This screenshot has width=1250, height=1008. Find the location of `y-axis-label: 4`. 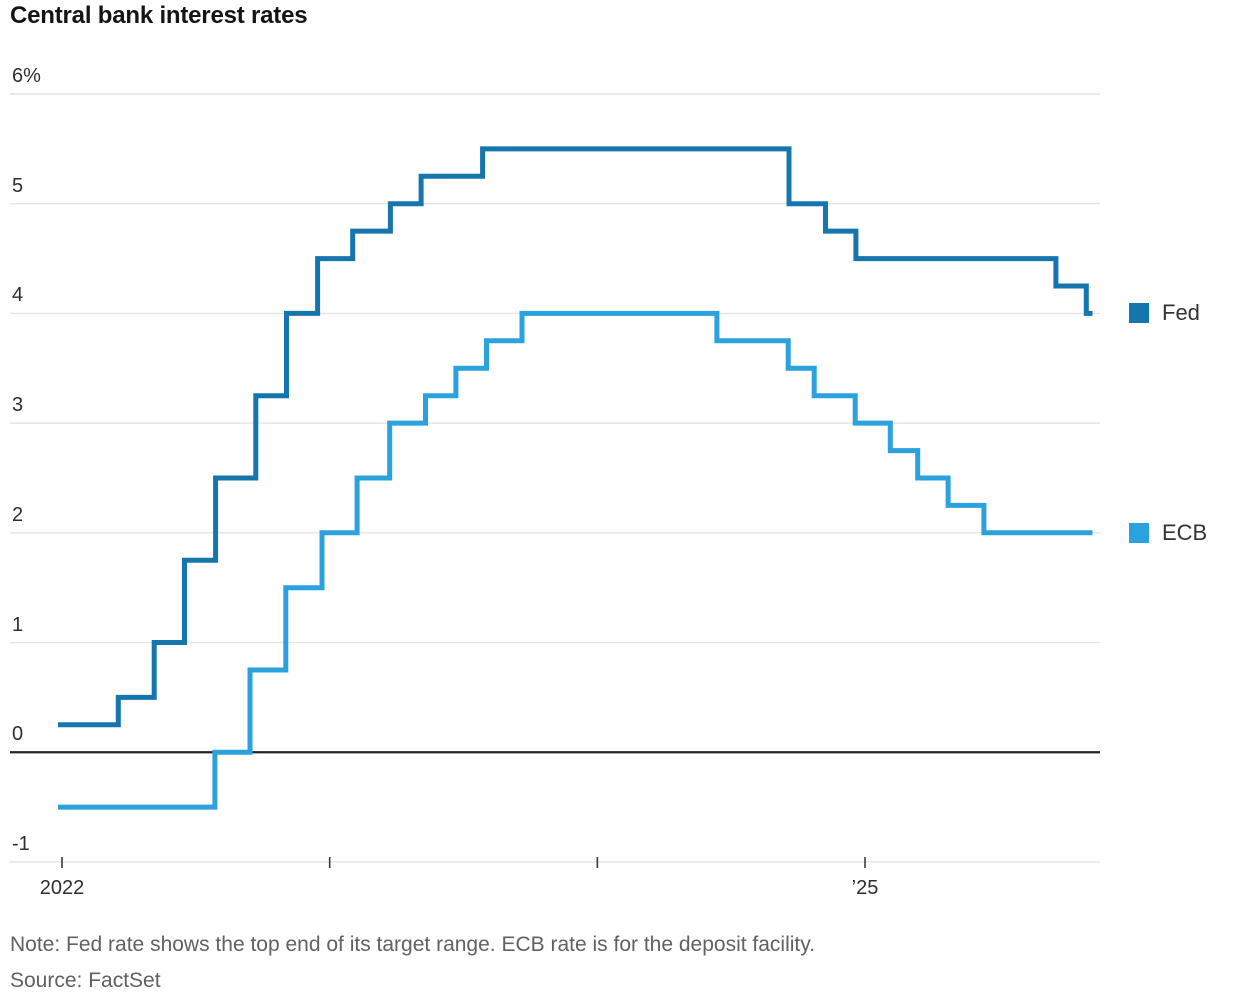

y-axis-label: 4 is located at coordinates (18, 295).